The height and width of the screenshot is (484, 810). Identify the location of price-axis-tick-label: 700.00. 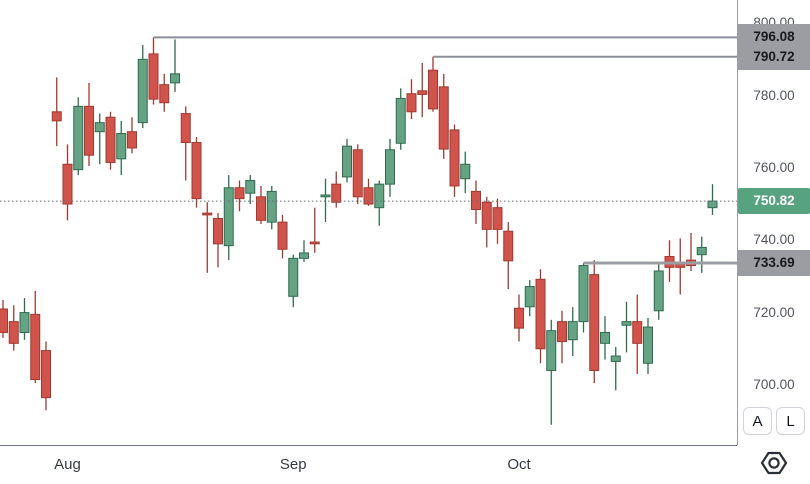
(774, 384).